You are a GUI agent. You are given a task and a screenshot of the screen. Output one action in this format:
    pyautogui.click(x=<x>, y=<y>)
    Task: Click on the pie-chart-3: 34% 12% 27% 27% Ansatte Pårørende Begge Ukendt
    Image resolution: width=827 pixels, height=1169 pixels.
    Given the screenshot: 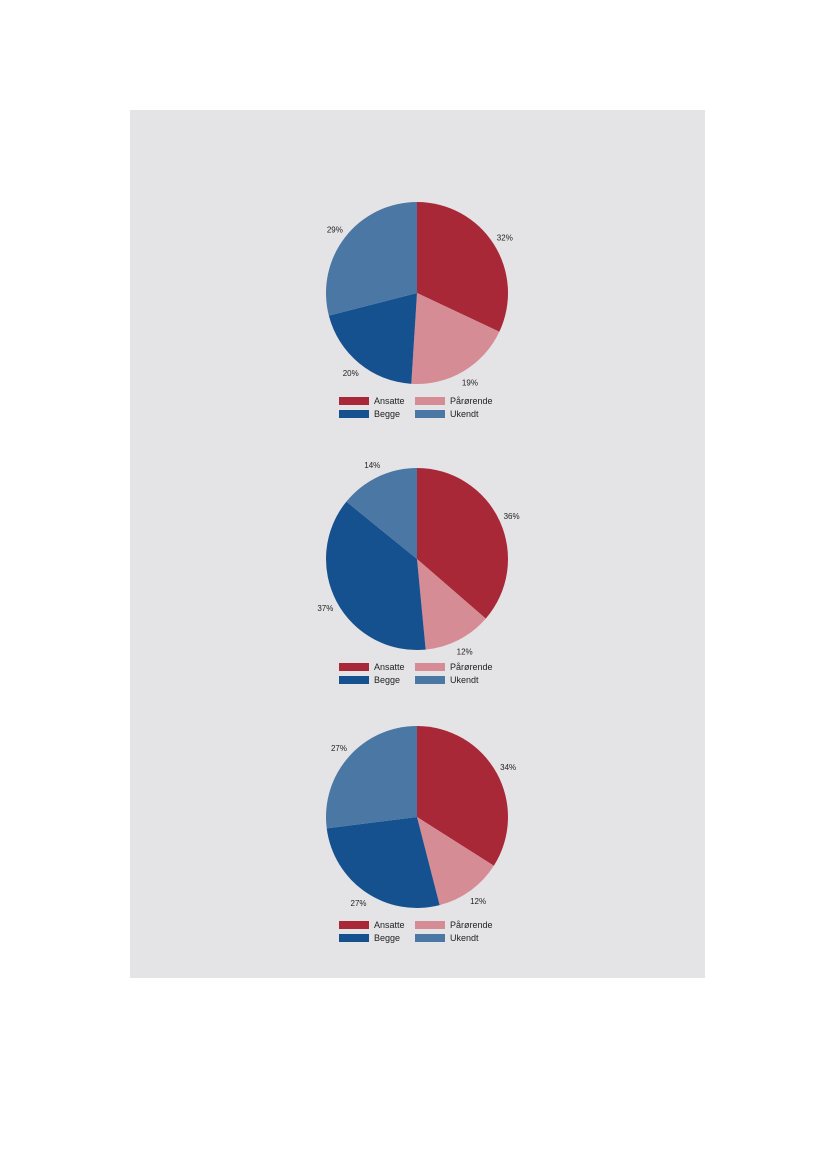 What is the action you would take?
    pyautogui.click(x=411, y=836)
    